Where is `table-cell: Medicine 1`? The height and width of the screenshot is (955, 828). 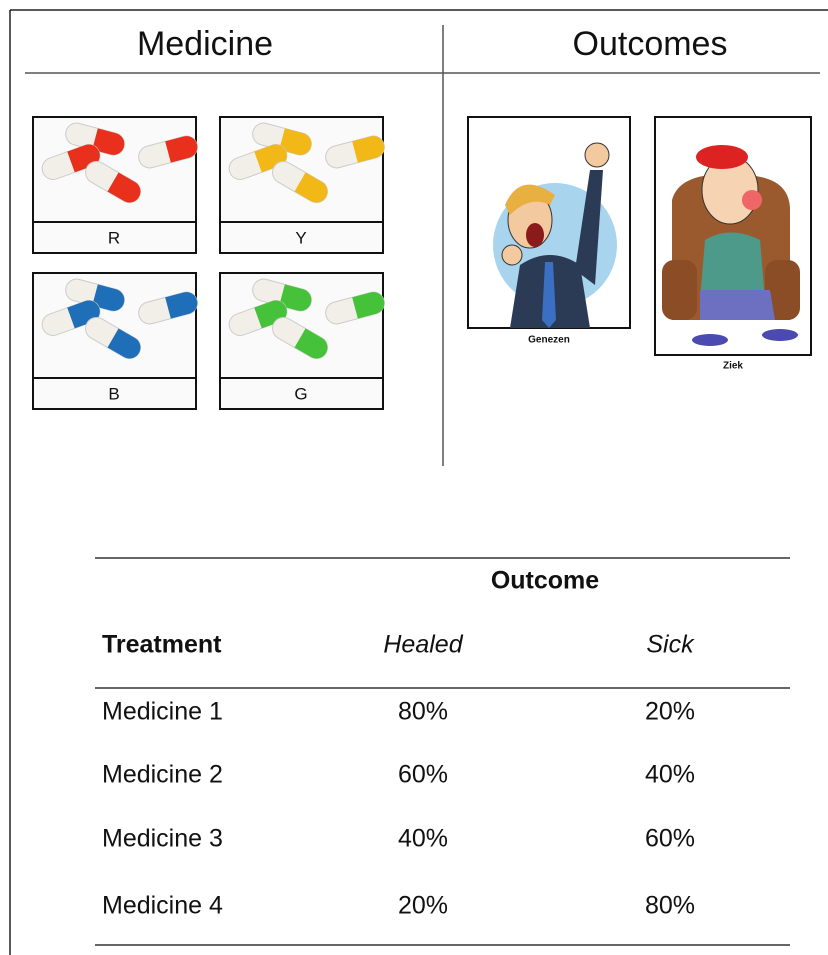 table-cell: Medicine 1 is located at coordinates (162, 712).